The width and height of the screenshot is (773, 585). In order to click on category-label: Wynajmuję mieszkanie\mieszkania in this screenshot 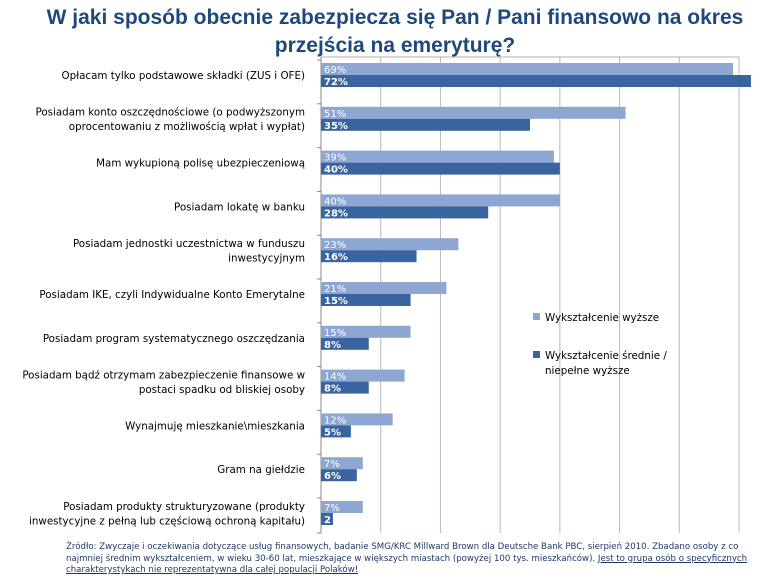, I will do `click(215, 426)`.